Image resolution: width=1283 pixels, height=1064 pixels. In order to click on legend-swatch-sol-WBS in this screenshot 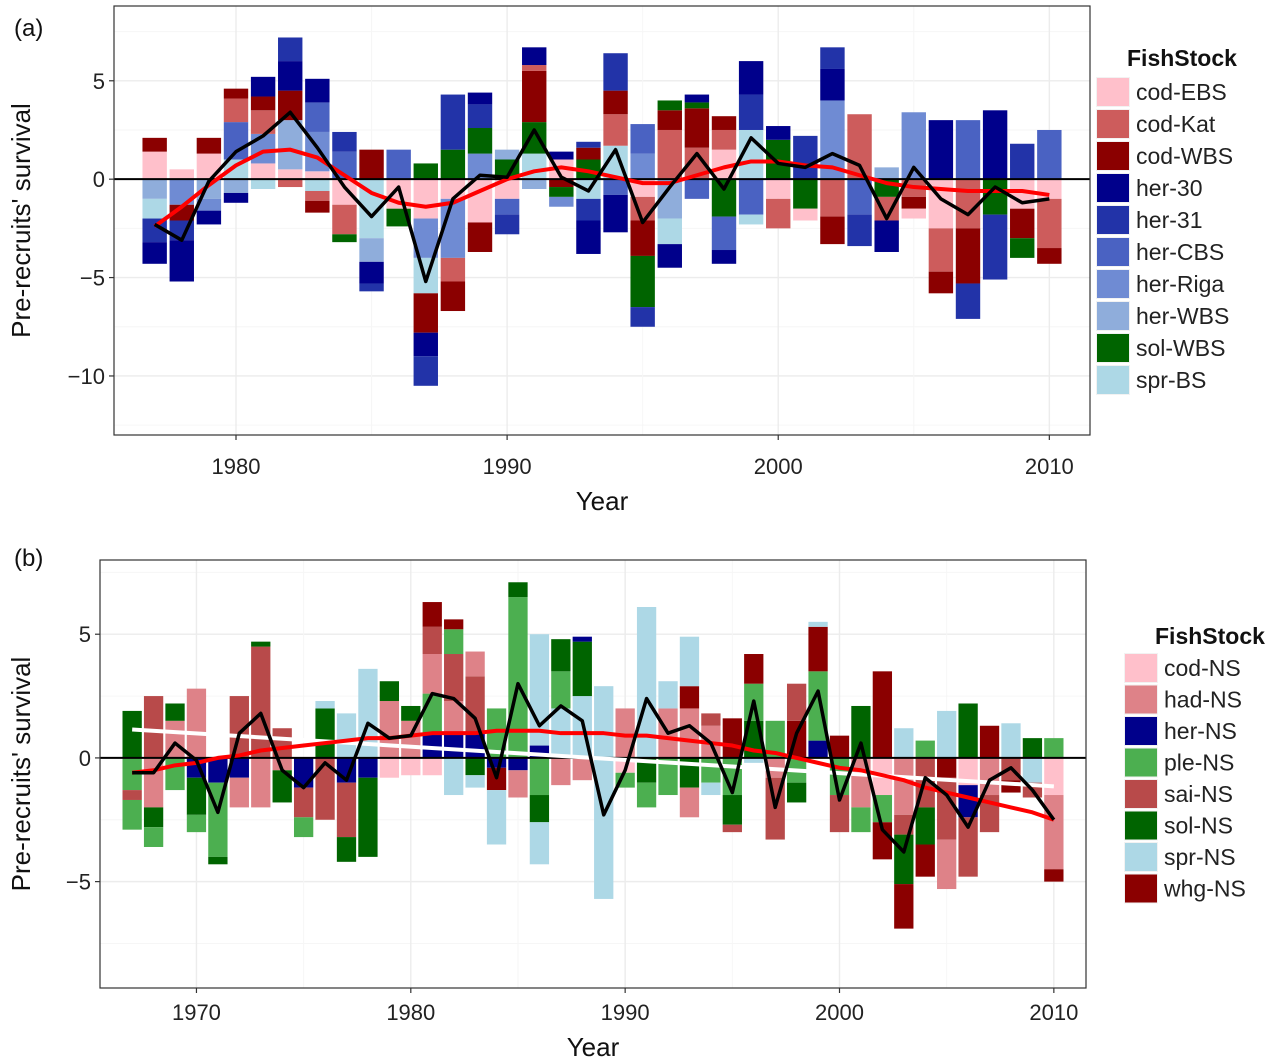, I will do `click(1113, 348)`.